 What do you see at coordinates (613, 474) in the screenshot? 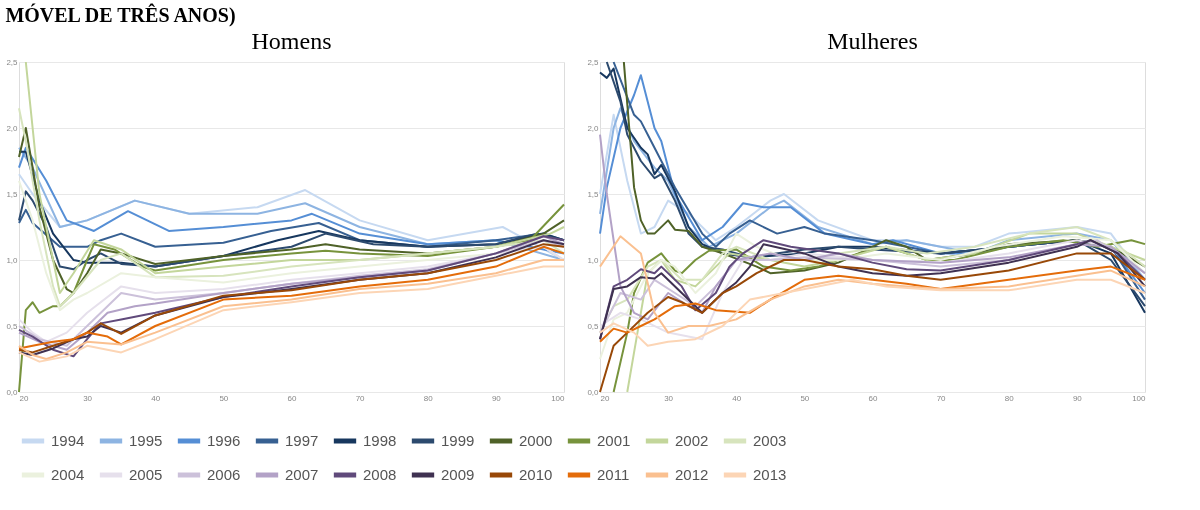
I see `legend-label: 2011` at bounding box center [613, 474].